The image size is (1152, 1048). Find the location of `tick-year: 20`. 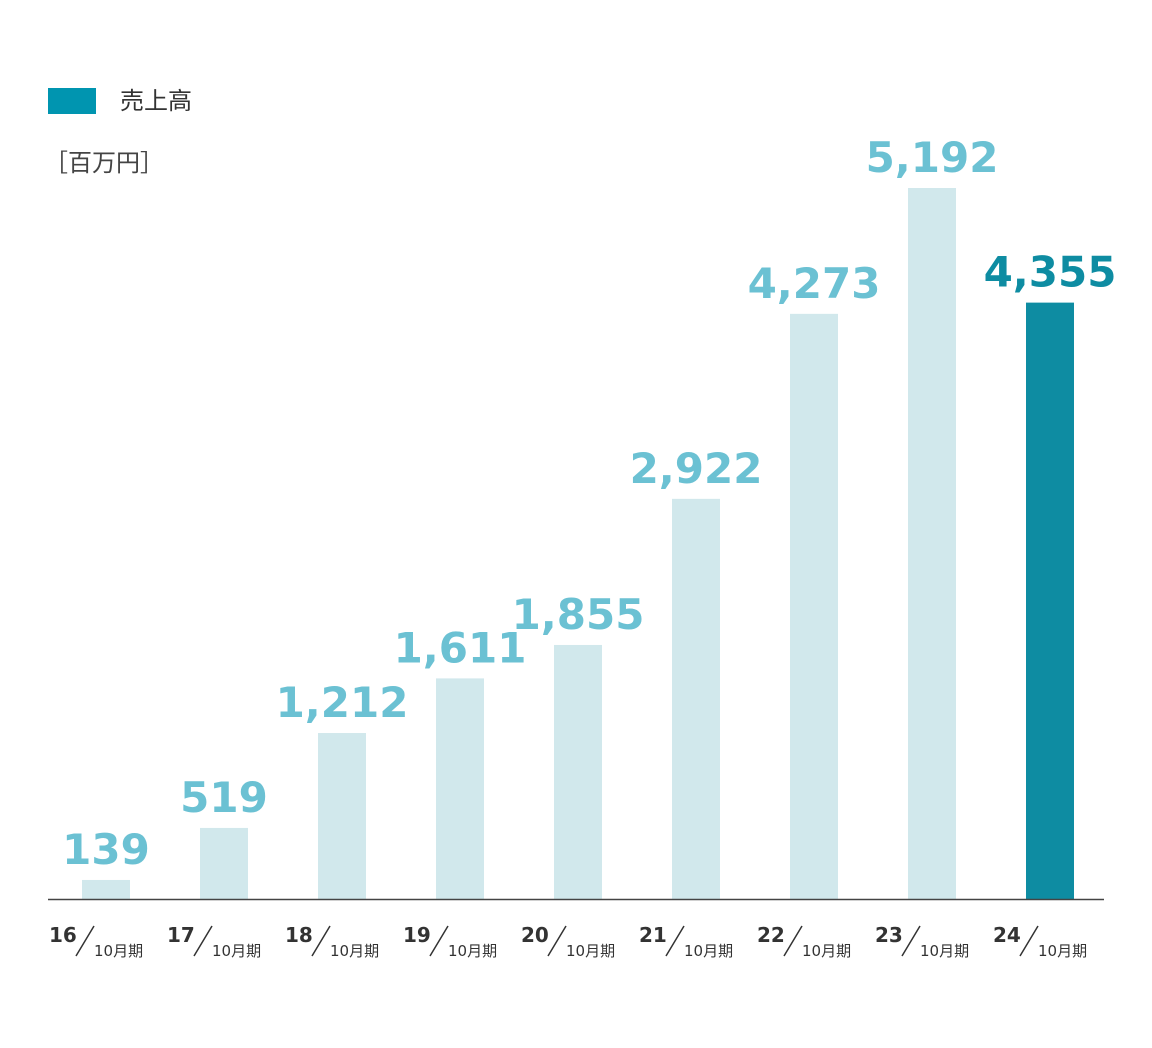

tick-year: 20 is located at coordinates (535, 935).